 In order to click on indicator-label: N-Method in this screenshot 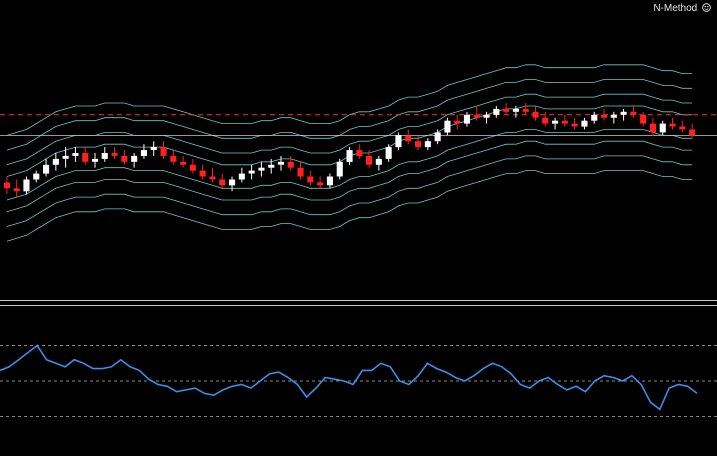, I will do `click(682, 9)`.